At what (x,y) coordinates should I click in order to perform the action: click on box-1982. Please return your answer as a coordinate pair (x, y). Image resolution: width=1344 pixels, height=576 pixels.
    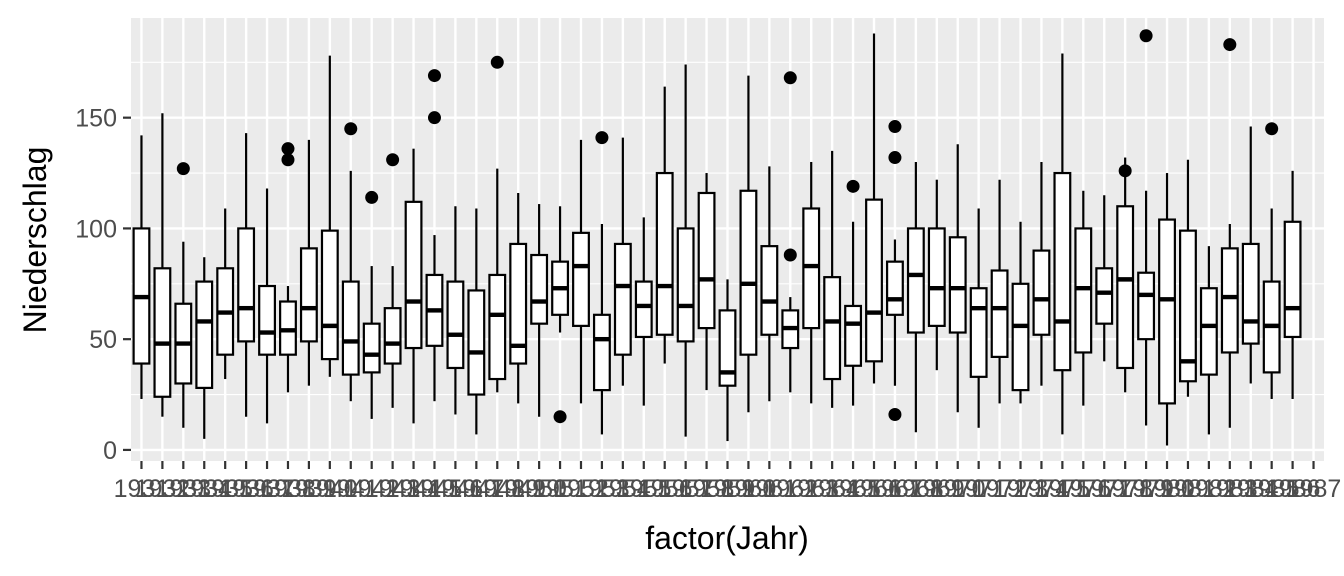
    Looking at the image, I should click on (1208, 340).